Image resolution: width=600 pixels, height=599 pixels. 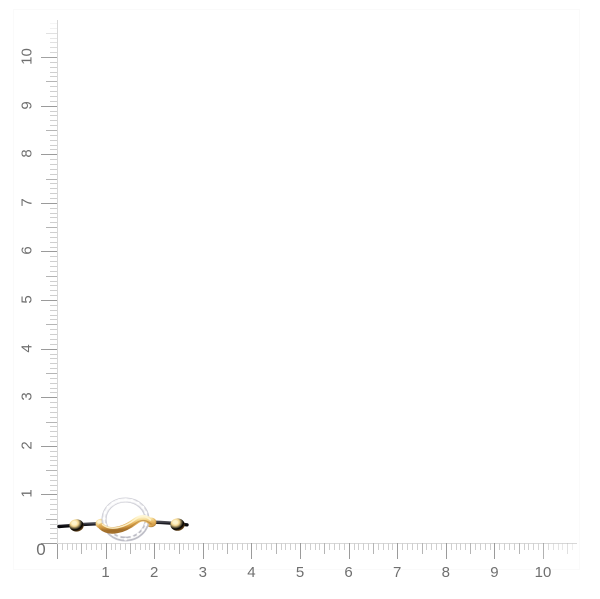 I want to click on bead-right-highlight, so click(x=175, y=522).